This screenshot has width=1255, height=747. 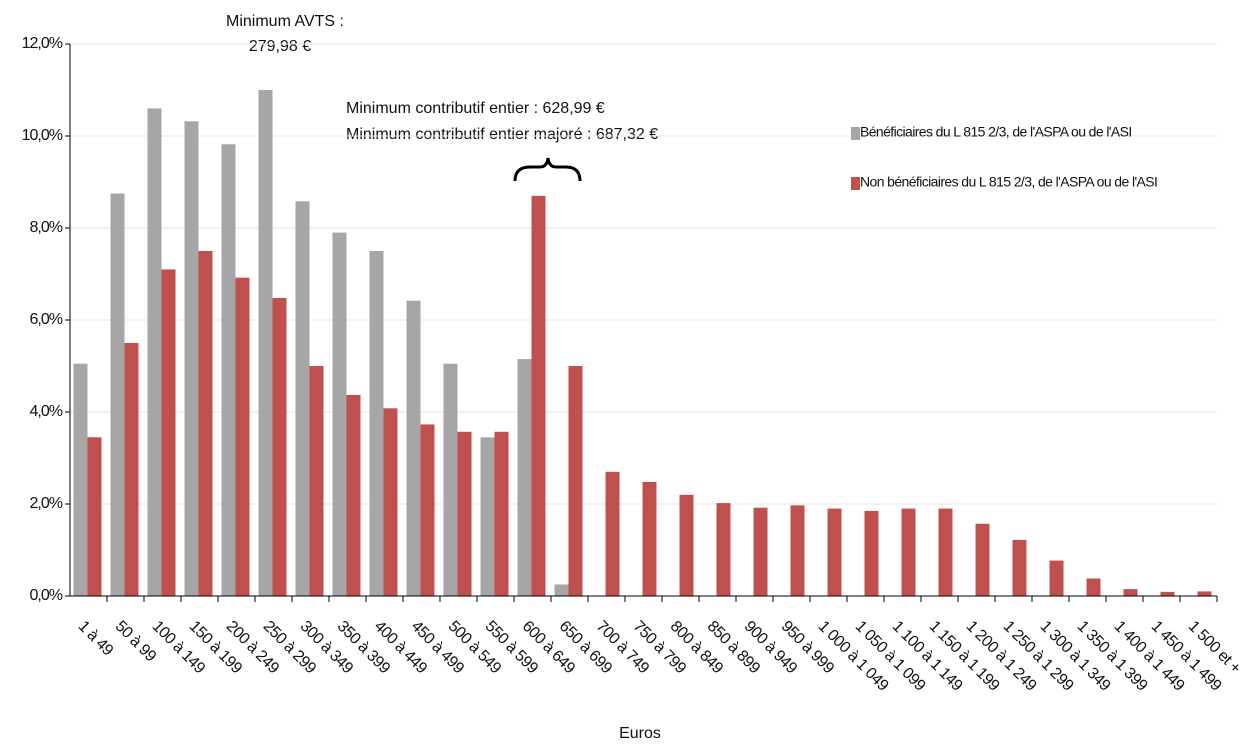 I want to click on y-tick-label: 4,0%, so click(x=46, y=411).